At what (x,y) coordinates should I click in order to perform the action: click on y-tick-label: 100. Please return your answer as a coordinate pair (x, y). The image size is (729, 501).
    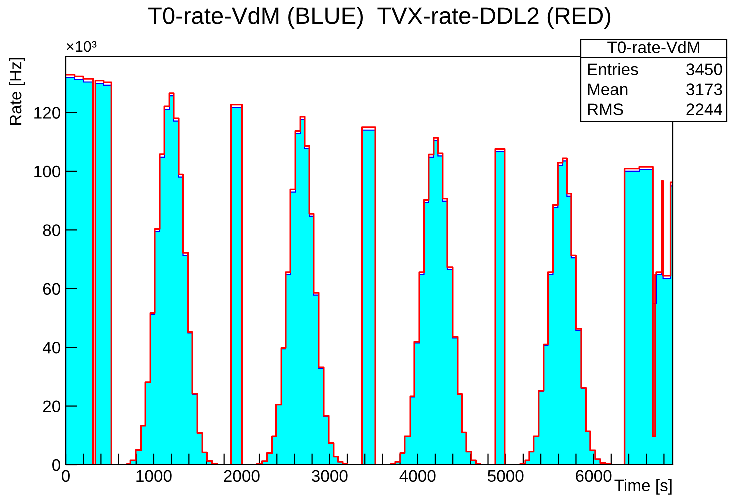
    Looking at the image, I should click on (47, 172).